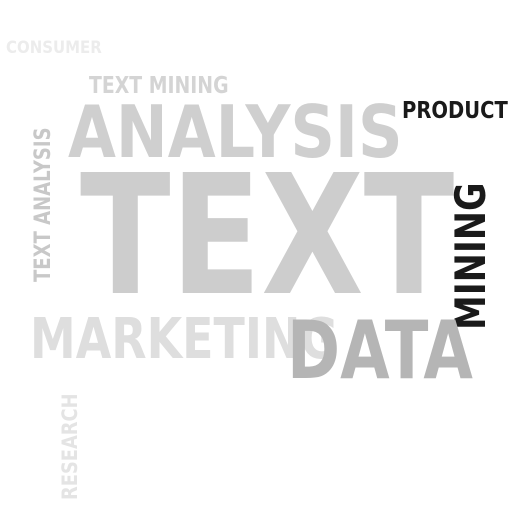 The image size is (512, 512). I want to click on word-data: DATA, so click(380, 350).